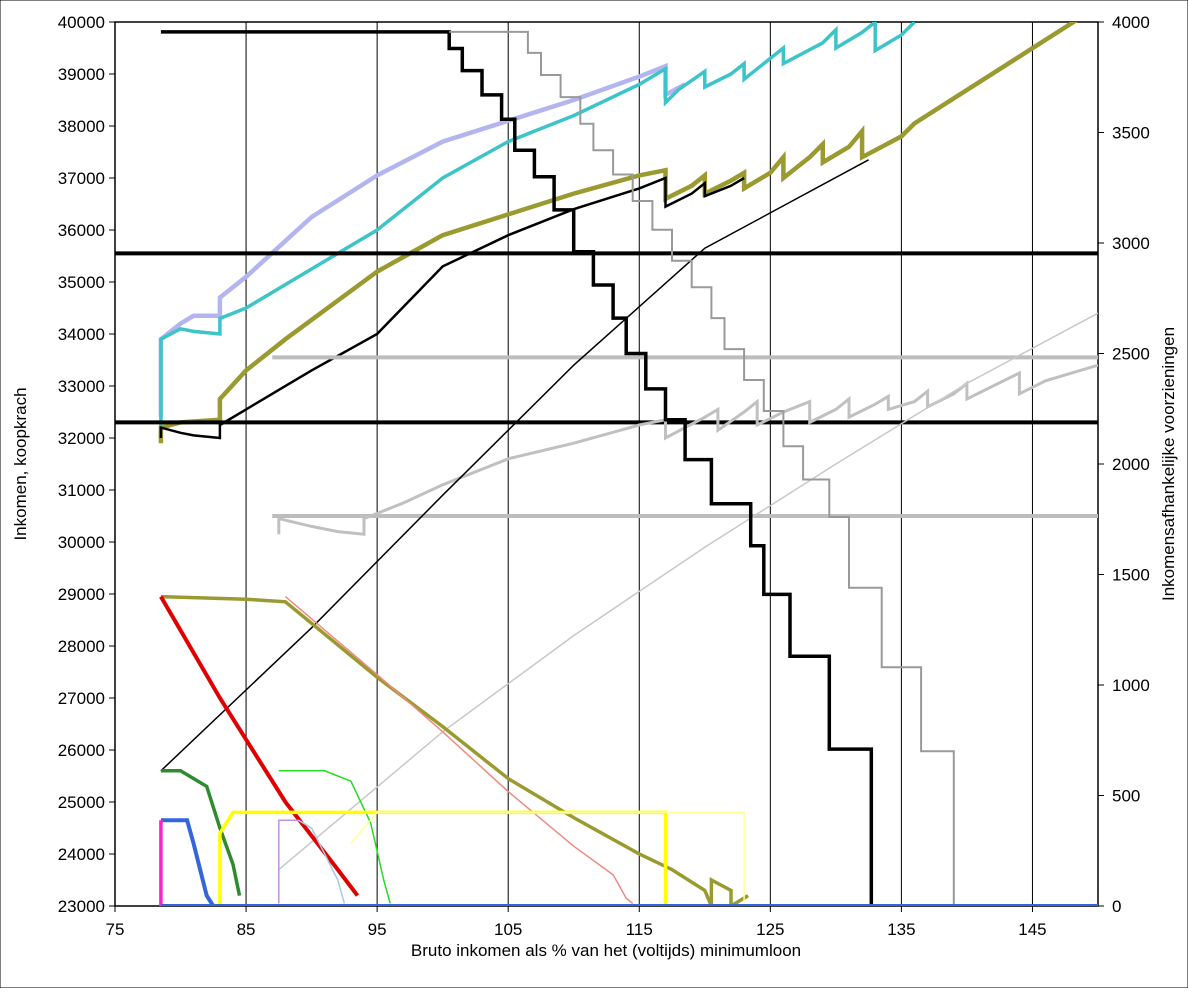 This screenshot has height=993, width=1188. What do you see at coordinates (81, 906) in the screenshot?
I see `y-left-tick-label-0: 23000` at bounding box center [81, 906].